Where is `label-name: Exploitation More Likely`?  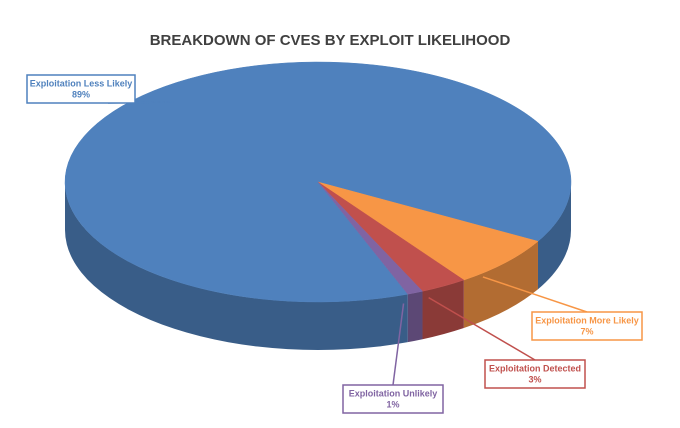 label-name: Exploitation More Likely is located at coordinates (587, 320).